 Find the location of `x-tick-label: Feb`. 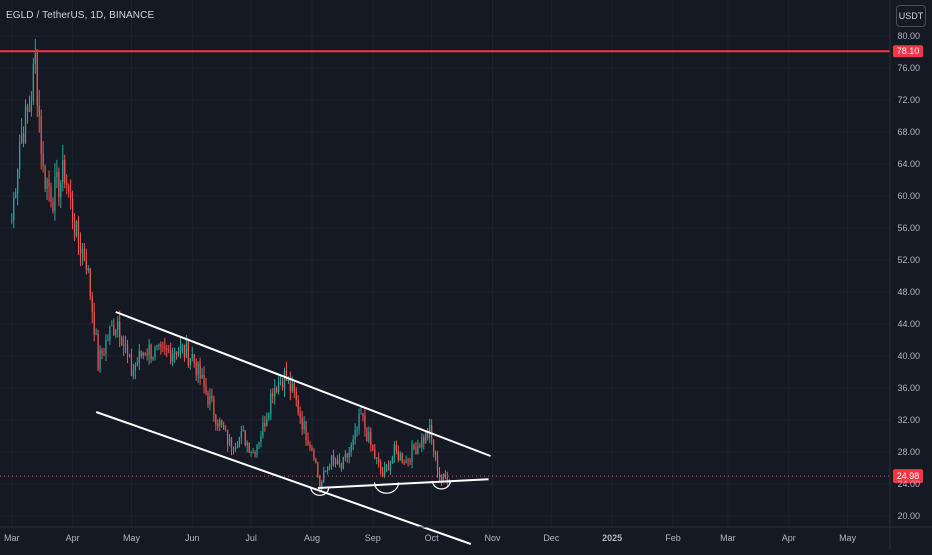

x-tick-label: Feb is located at coordinates (673, 538).